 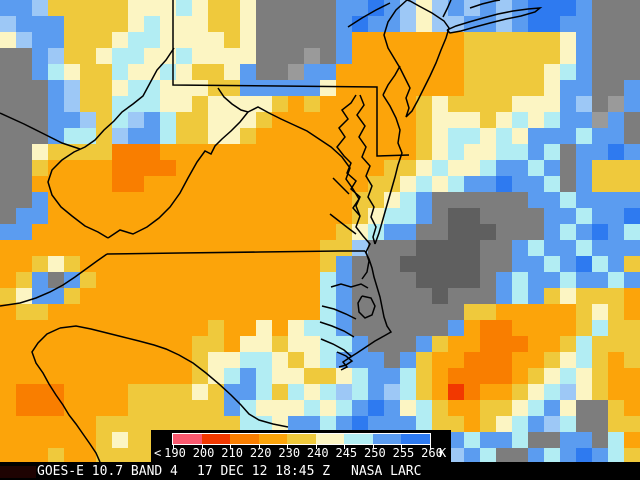 What do you see at coordinates (202, 447) in the screenshot?
I see `legend-tick` at bounding box center [202, 447].